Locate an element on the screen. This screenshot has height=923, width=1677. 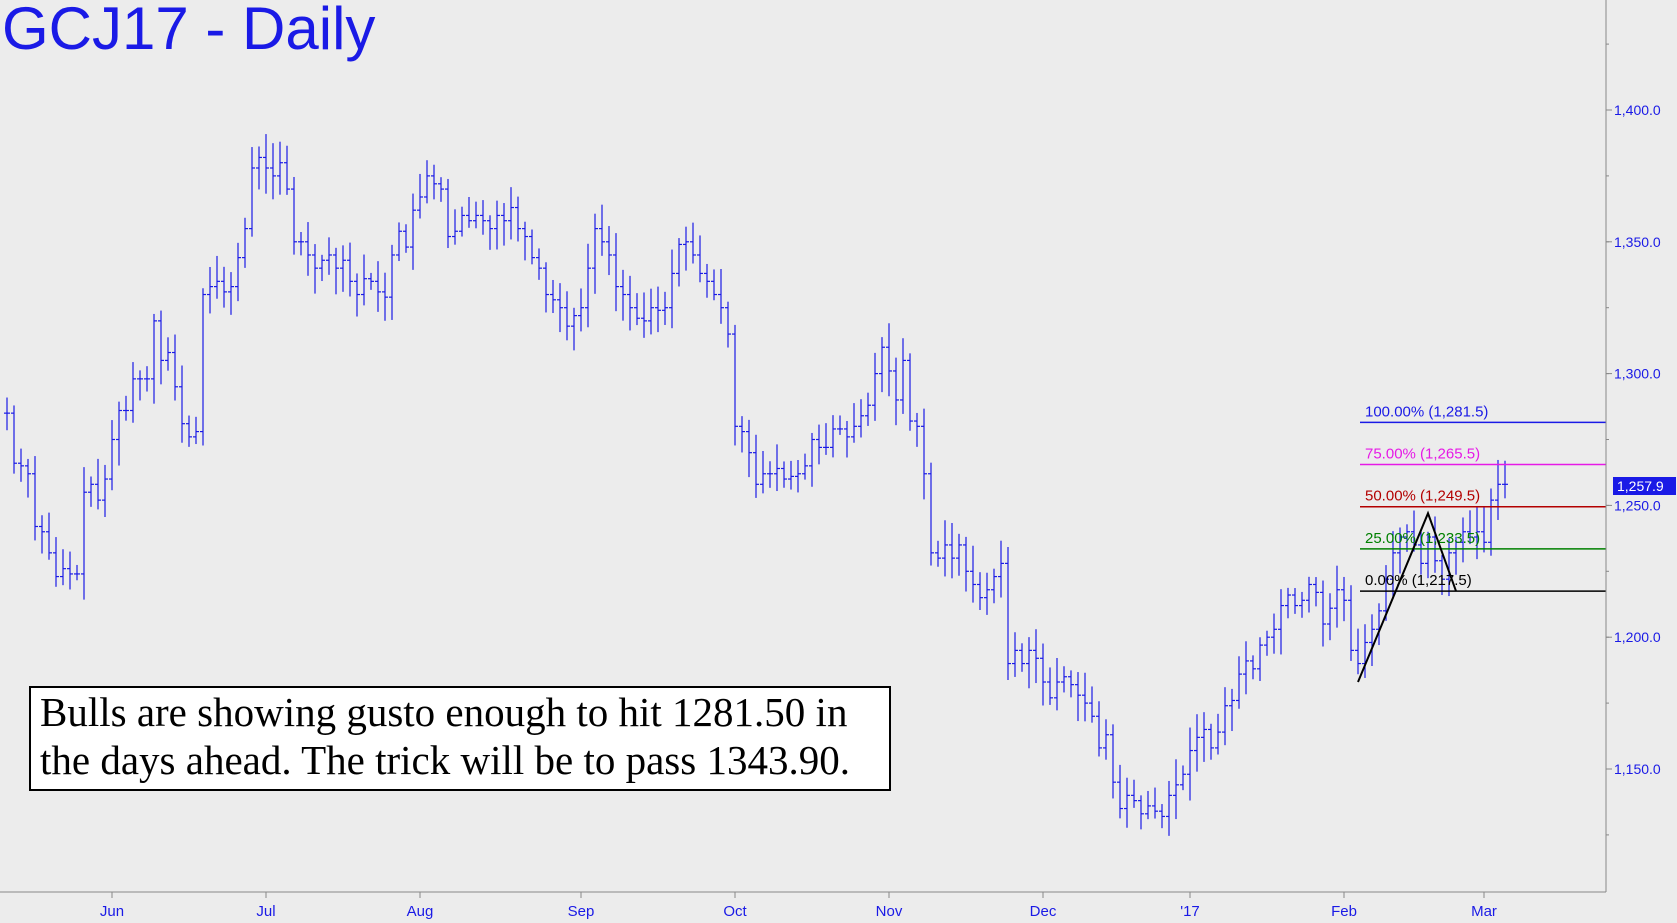
x-tick-label: Jun is located at coordinates (112, 911).